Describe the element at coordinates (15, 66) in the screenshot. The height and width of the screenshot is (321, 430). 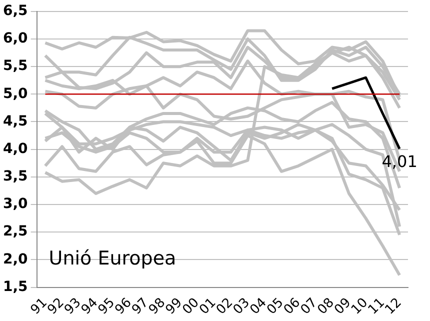
I see `y-tick-label: 5,5` at that location.